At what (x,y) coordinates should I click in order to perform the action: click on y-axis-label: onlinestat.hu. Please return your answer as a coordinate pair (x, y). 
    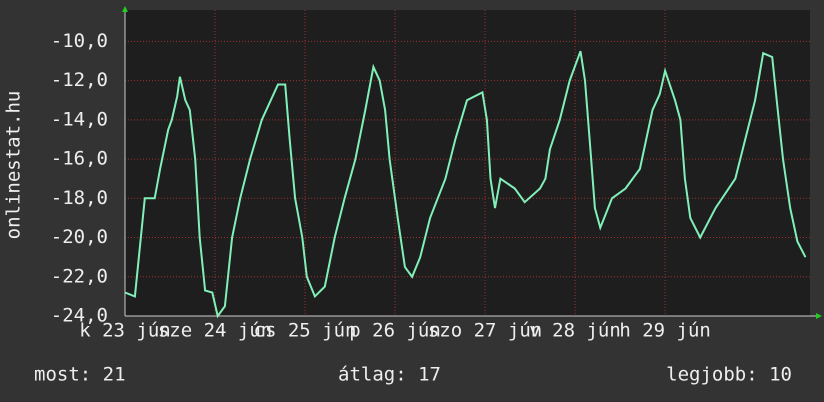
    Looking at the image, I should click on (14, 165).